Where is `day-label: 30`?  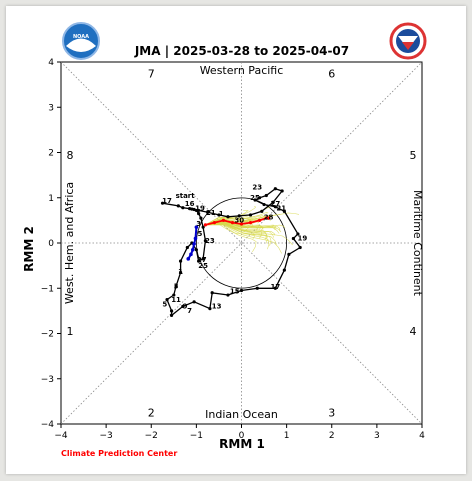 day-label: 30 is located at coordinates (239, 221).